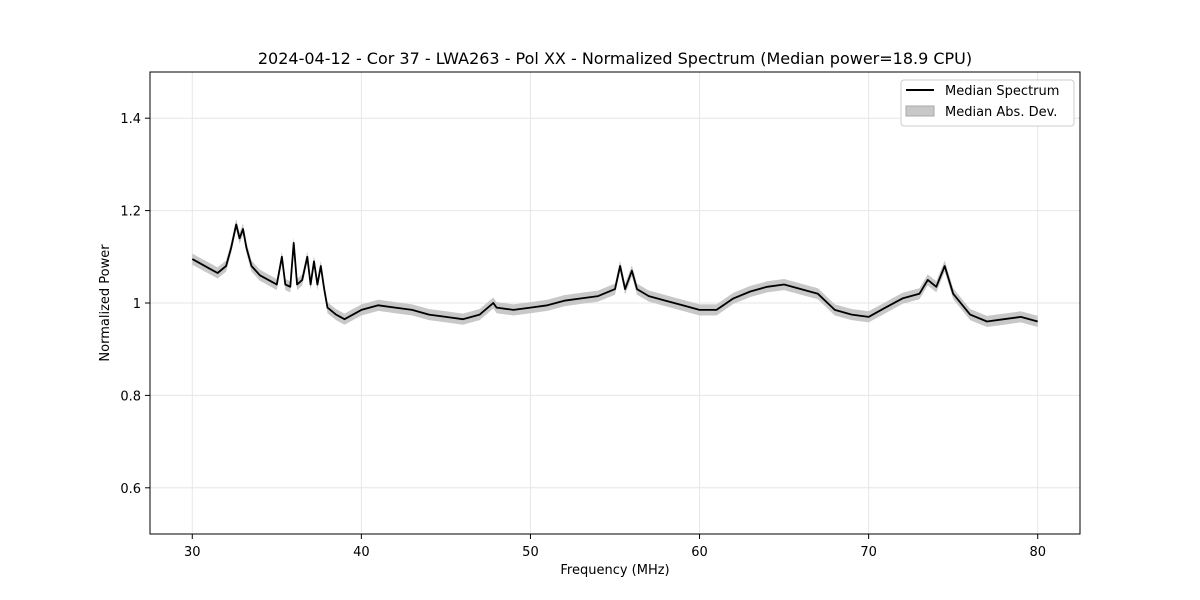 This screenshot has height=600, width=1200. What do you see at coordinates (105, 303) in the screenshot?
I see `y-axis-label: Normalized Power` at bounding box center [105, 303].